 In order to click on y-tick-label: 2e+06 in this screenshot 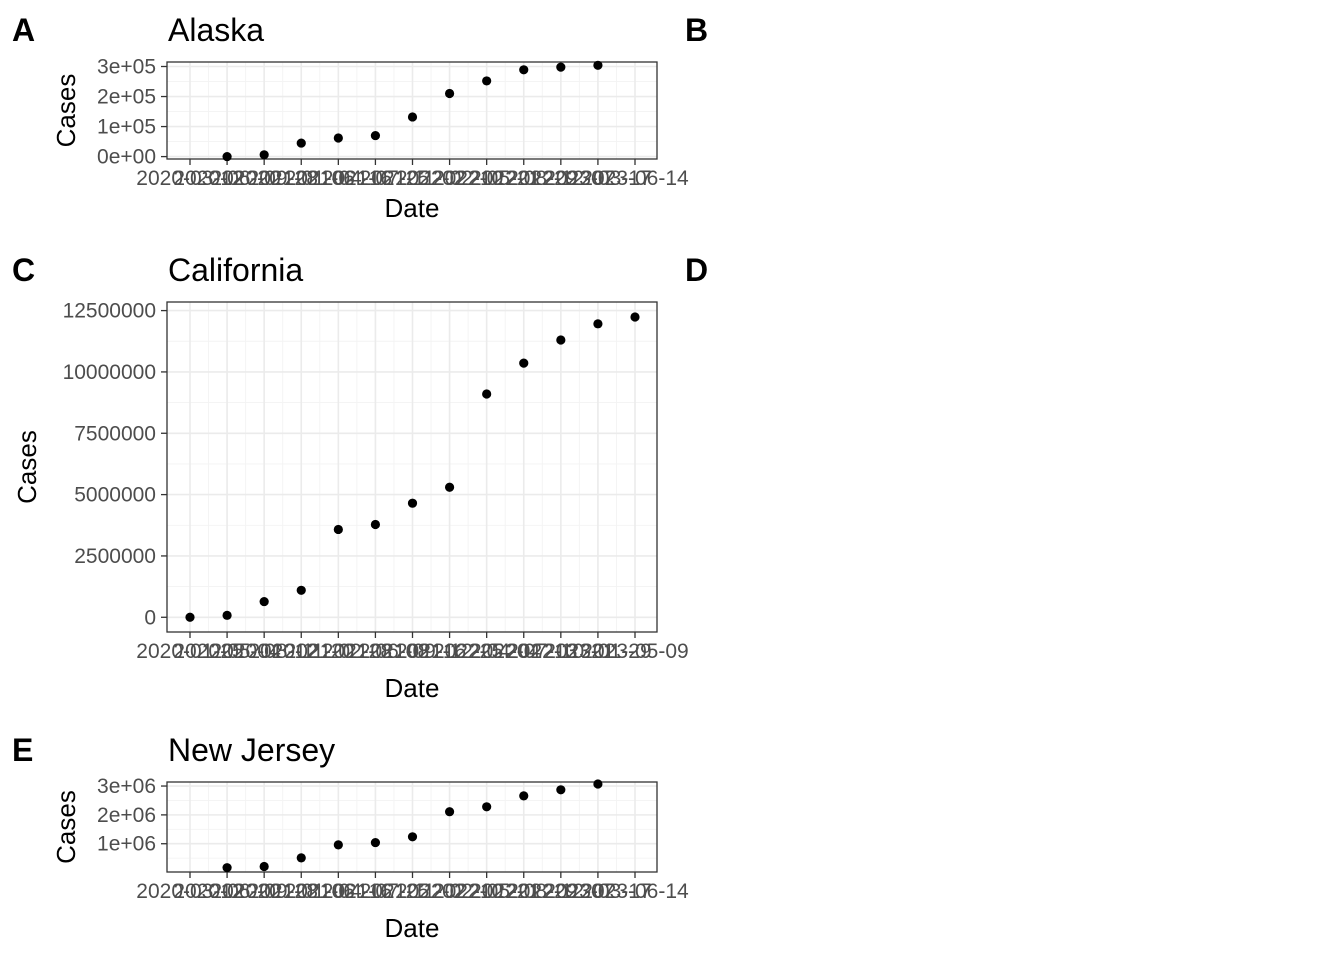, I will do `click(126, 815)`.